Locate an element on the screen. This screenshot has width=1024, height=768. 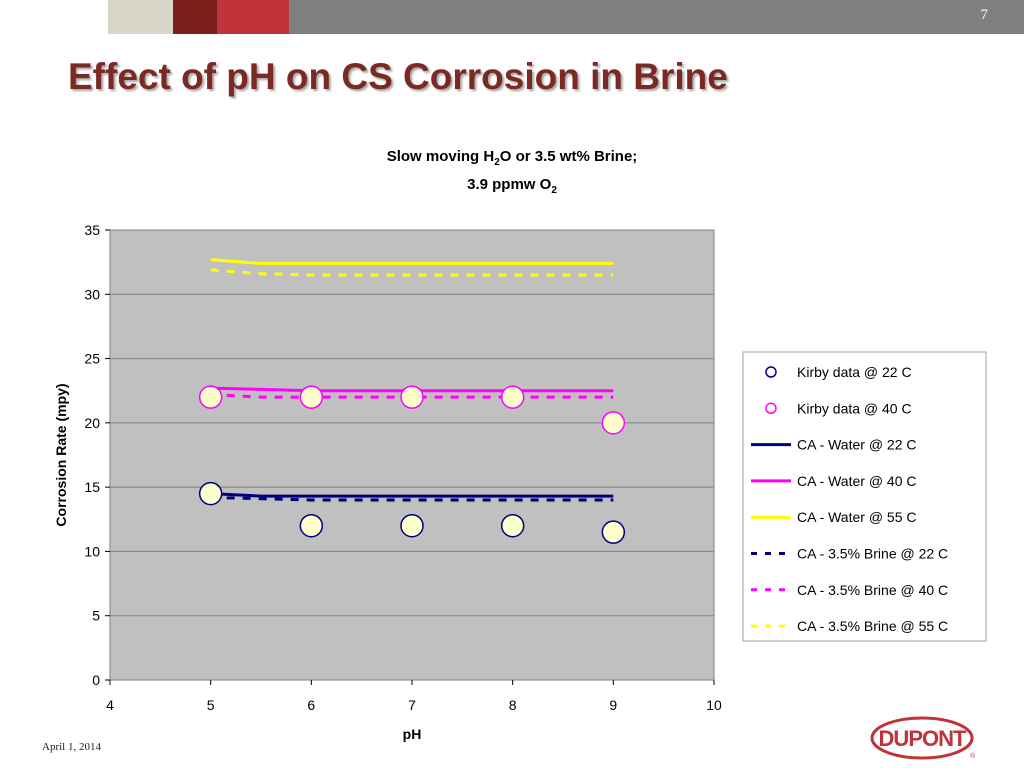
x-tick-label: 10 is located at coordinates (714, 705).